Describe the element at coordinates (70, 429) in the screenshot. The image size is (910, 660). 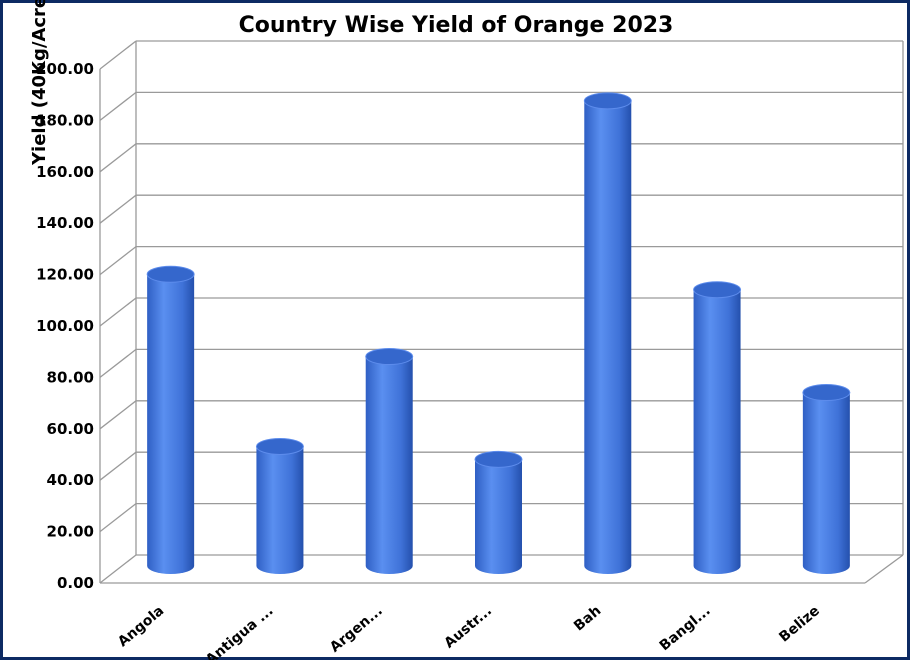
I see `y-tick-label: 60.00` at that location.